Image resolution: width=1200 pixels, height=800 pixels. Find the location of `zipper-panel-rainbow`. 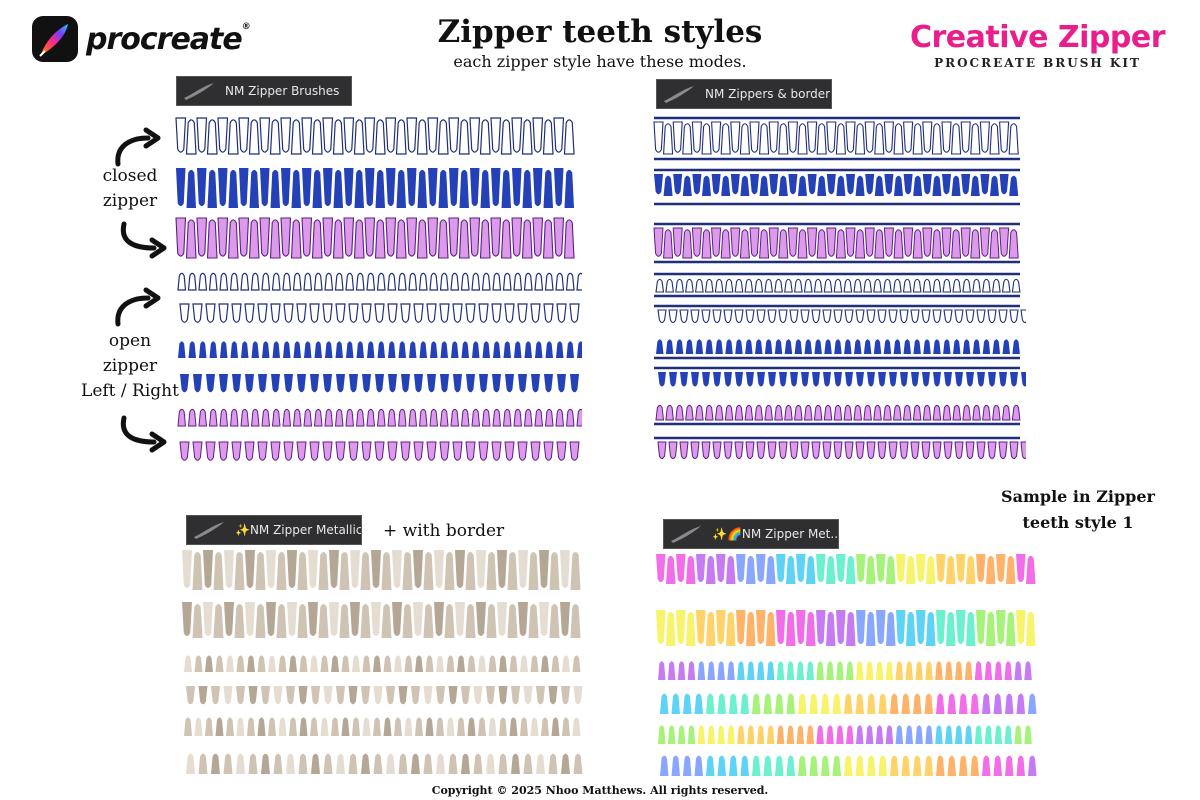

zipper-panel-rainbow is located at coordinates (846, 665).